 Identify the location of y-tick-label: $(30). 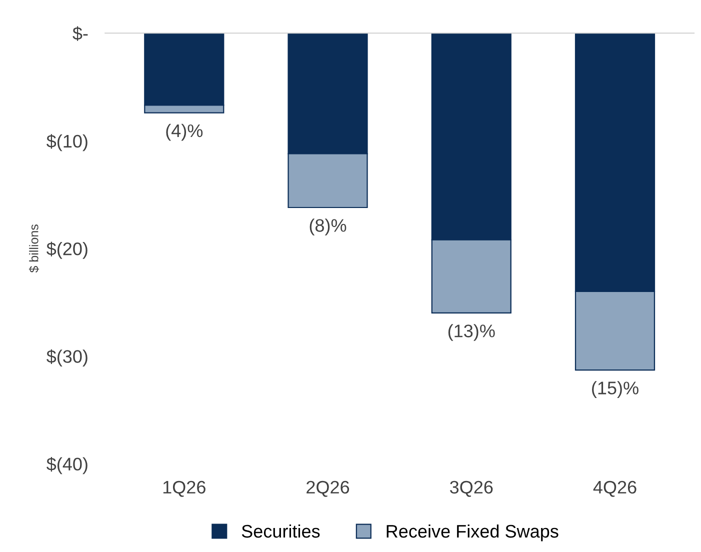
(67, 357).